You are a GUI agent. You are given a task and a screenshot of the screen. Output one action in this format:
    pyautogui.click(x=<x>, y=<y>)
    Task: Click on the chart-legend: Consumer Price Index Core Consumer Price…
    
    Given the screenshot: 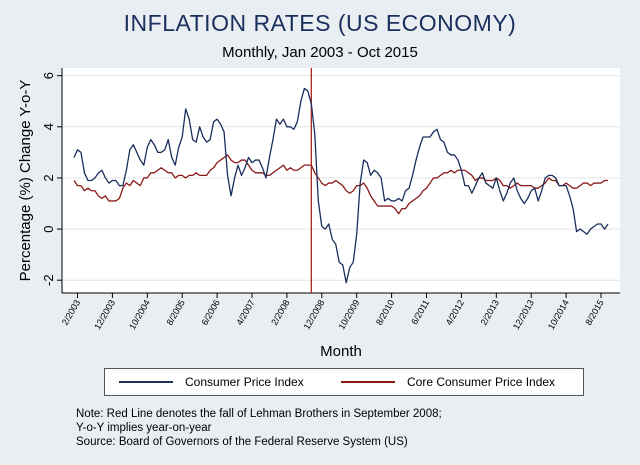 What is the action you would take?
    pyautogui.click(x=344, y=382)
    